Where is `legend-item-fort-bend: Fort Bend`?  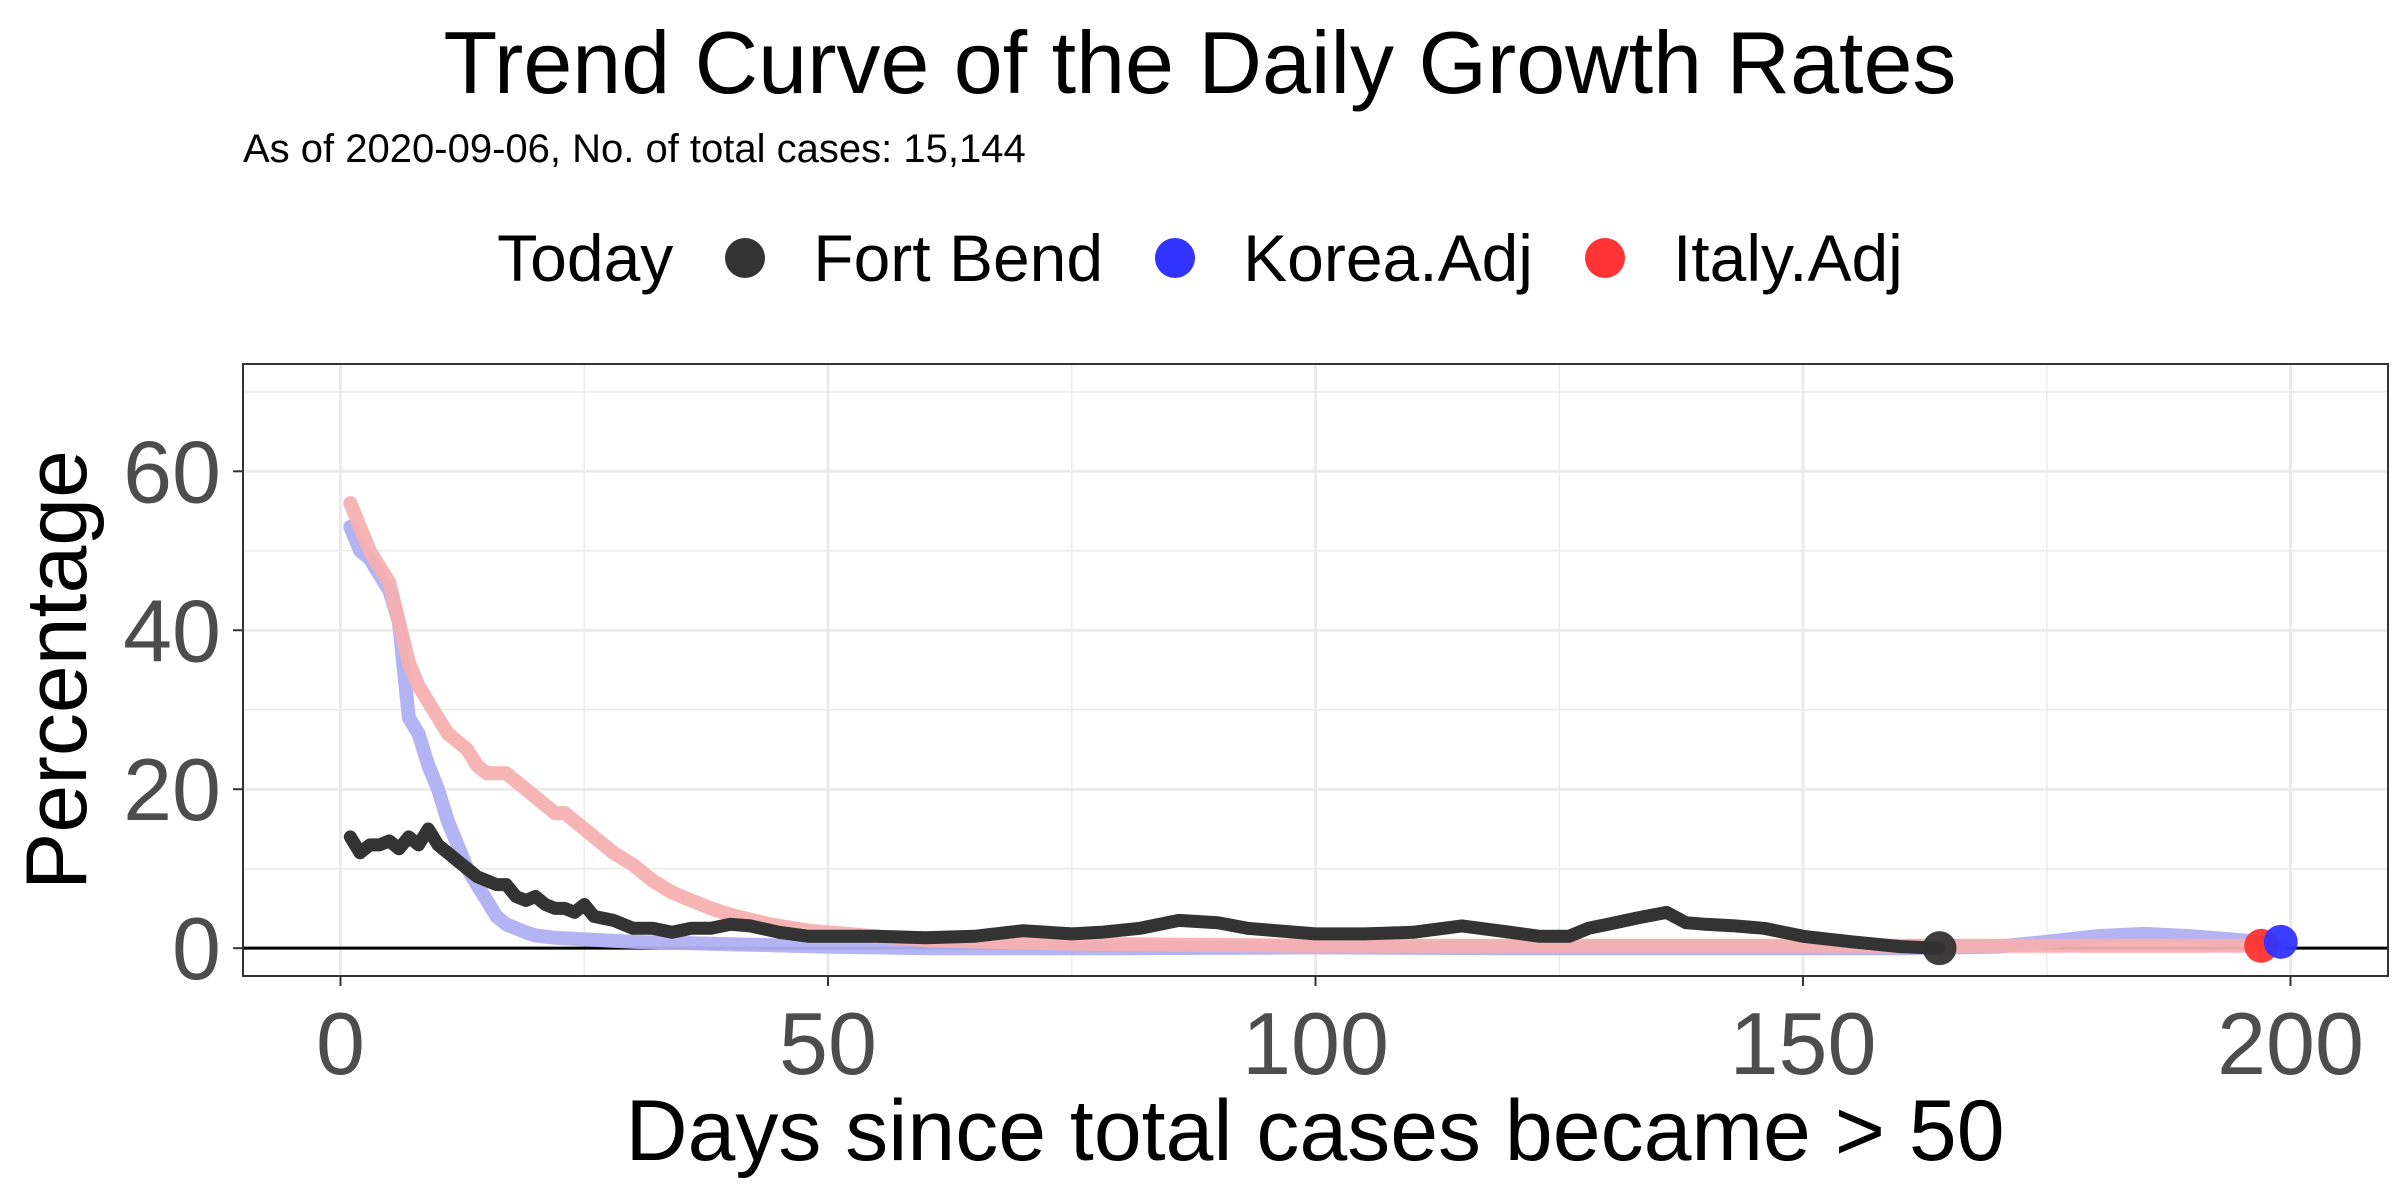
legend-item-fort-bend: Fort Bend is located at coordinates (914, 258).